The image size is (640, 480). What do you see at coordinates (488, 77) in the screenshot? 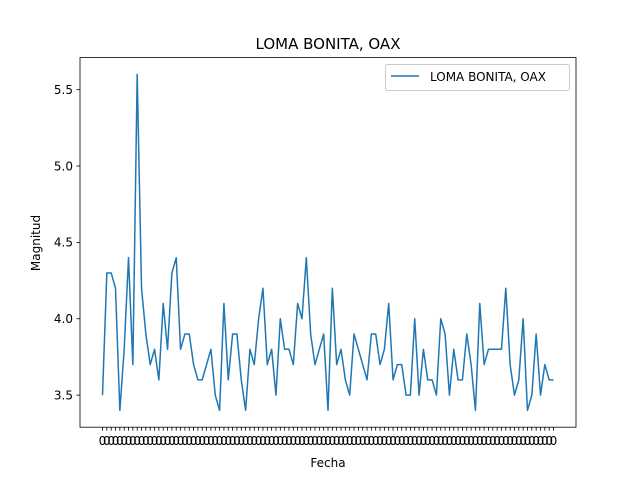
I see `legend-entry-label: LOMA BONITA, OAX` at bounding box center [488, 77].